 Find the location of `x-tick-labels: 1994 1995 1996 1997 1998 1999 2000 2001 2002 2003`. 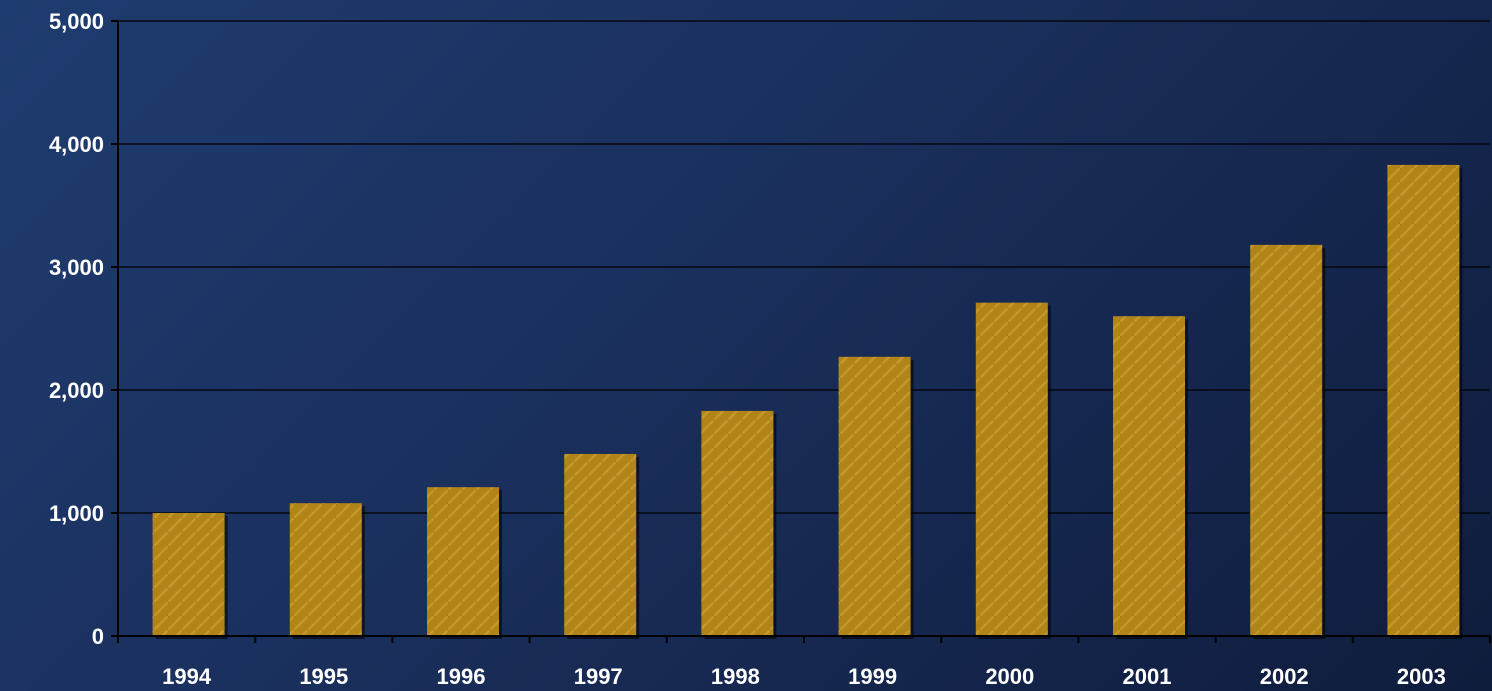

x-tick-labels: 1994 1995 1996 1997 1998 1999 2000 2001 2002 2003 is located at coordinates (804, 676).